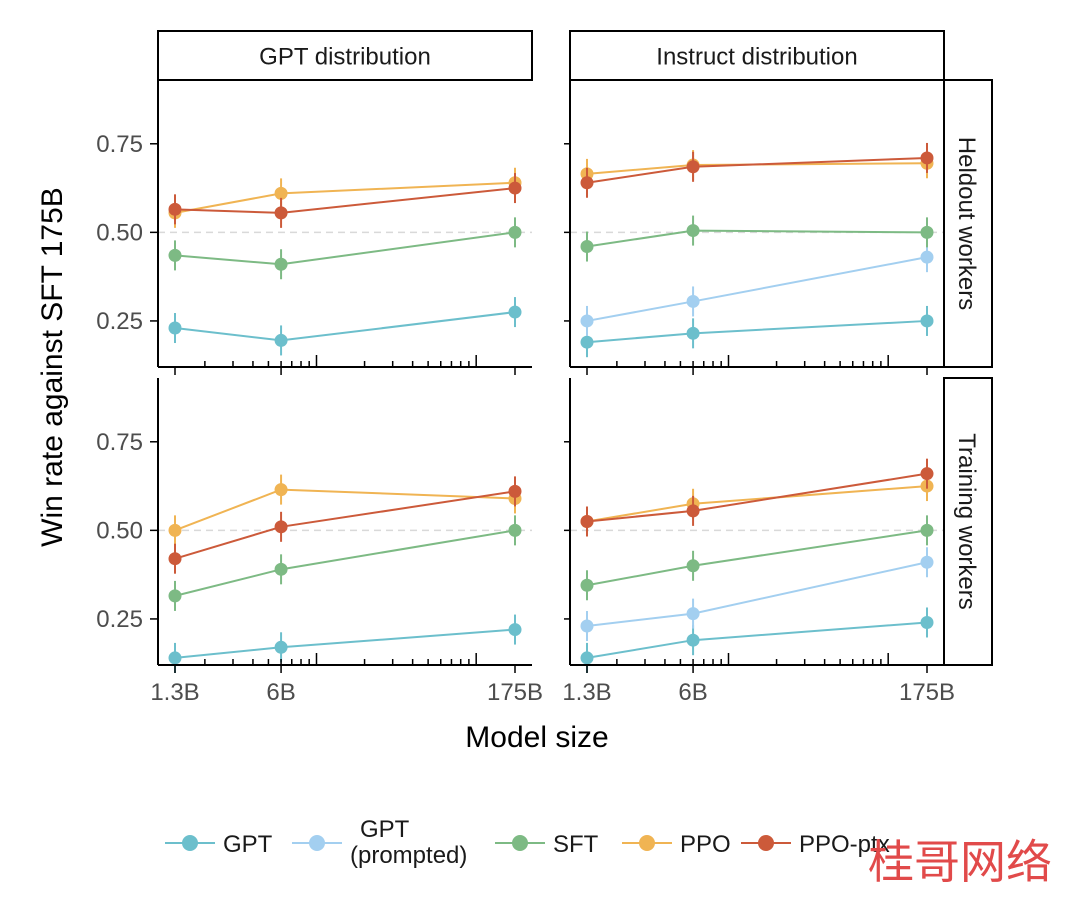 This screenshot has width=1080, height=900. Describe the element at coordinates (705, 844) in the screenshot. I see `legend-label: PPO` at that location.